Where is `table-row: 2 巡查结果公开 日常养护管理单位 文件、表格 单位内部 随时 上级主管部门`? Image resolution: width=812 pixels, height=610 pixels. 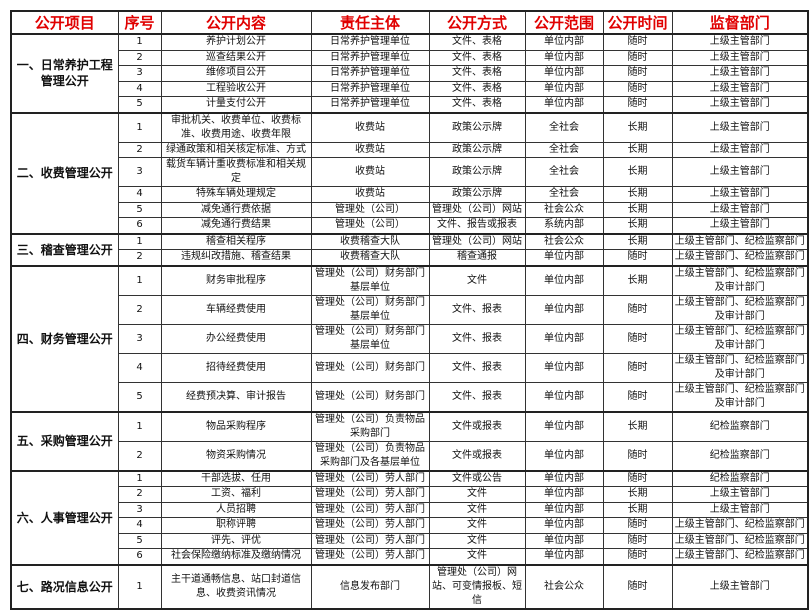 table-row: 2 巡查结果公开 日常养护管理单位 文件、表格 单位内部 随时 上级主管部门 is located at coordinates (410, 57).